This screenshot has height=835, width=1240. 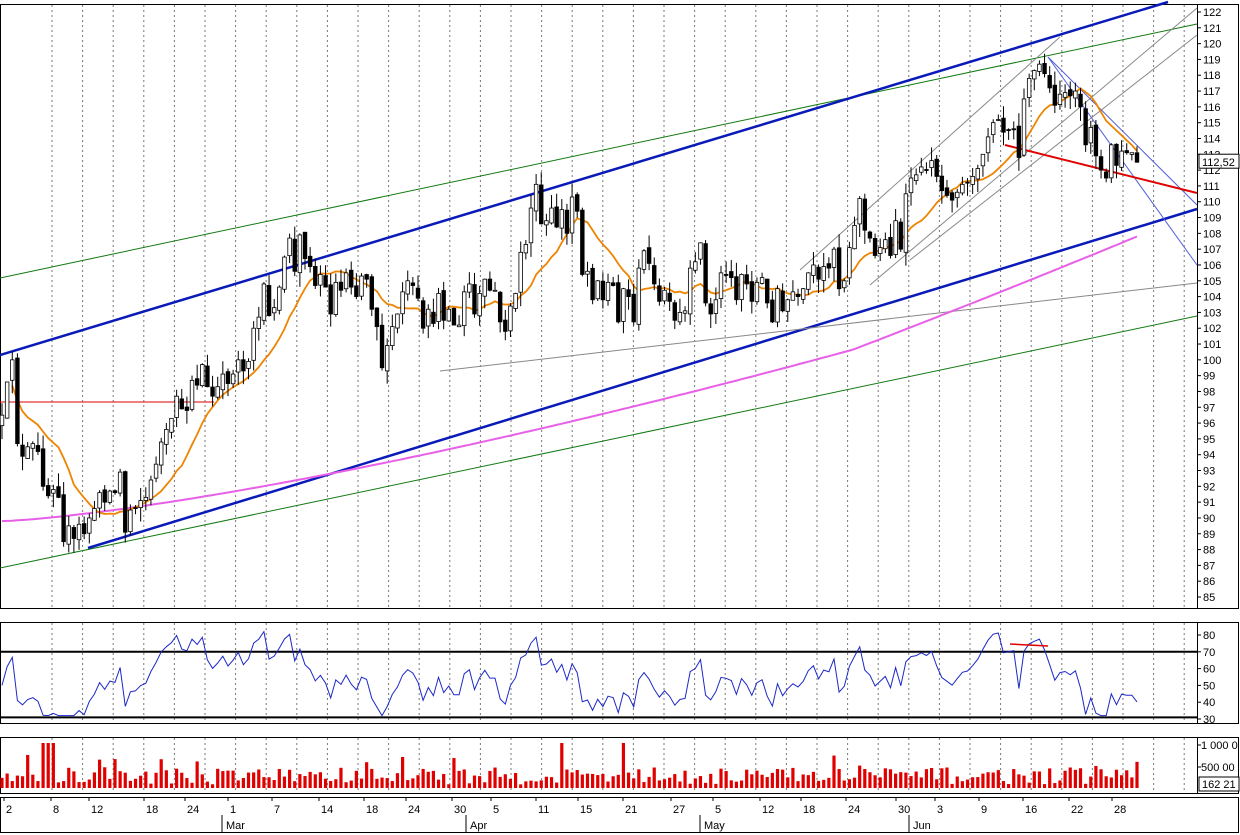 What do you see at coordinates (1209, 566) in the screenshot?
I see `y-tick-label: 87` at bounding box center [1209, 566].